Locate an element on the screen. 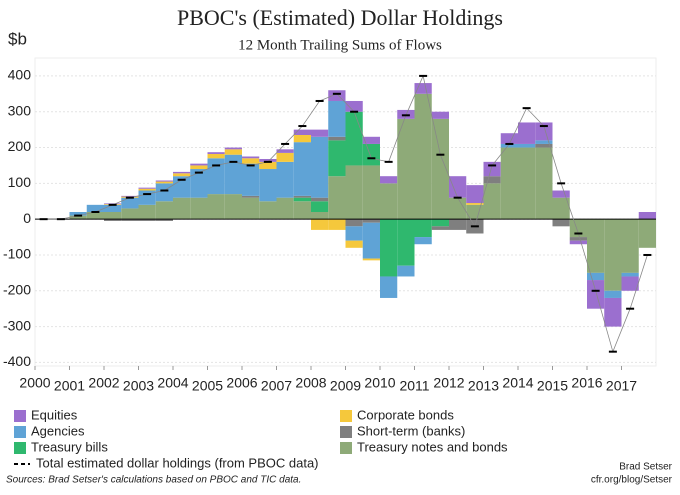 The image size is (680, 495). y-tick-label: -200 is located at coordinates (17, 289).